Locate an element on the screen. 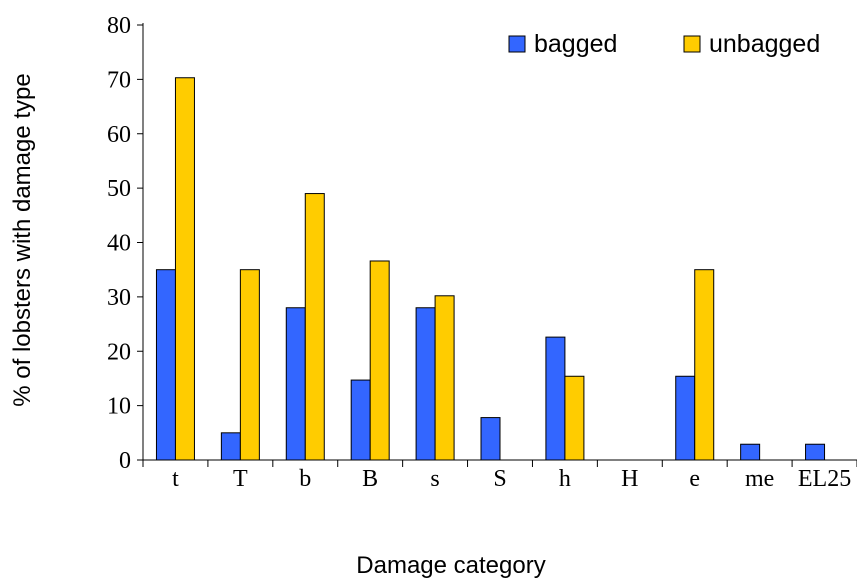 The width and height of the screenshot is (857, 580). category-label: S is located at coordinates (499, 479).